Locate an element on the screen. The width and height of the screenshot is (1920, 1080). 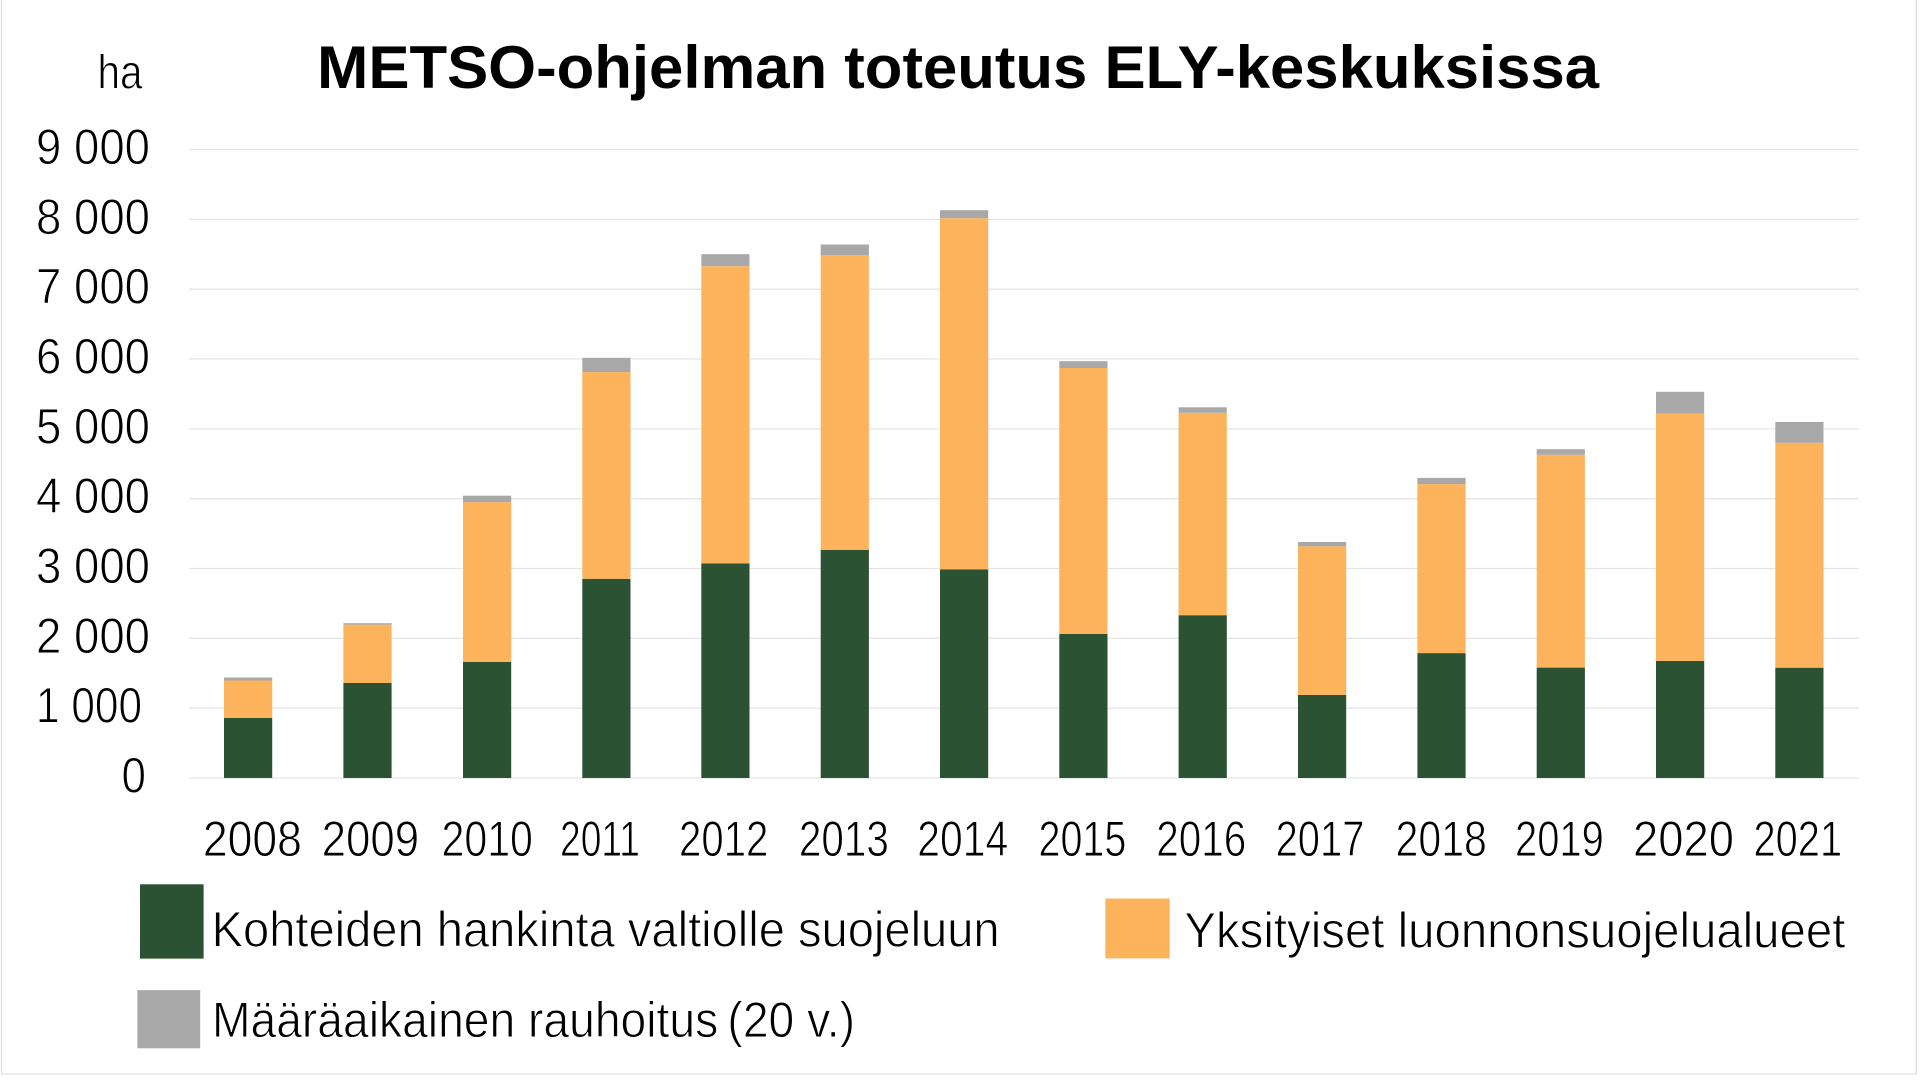
svg-text:Yksityiset luonnonsuojelualuee: Yksityiset luonnonsuojelualueet is located at coordinates (1514, 931).